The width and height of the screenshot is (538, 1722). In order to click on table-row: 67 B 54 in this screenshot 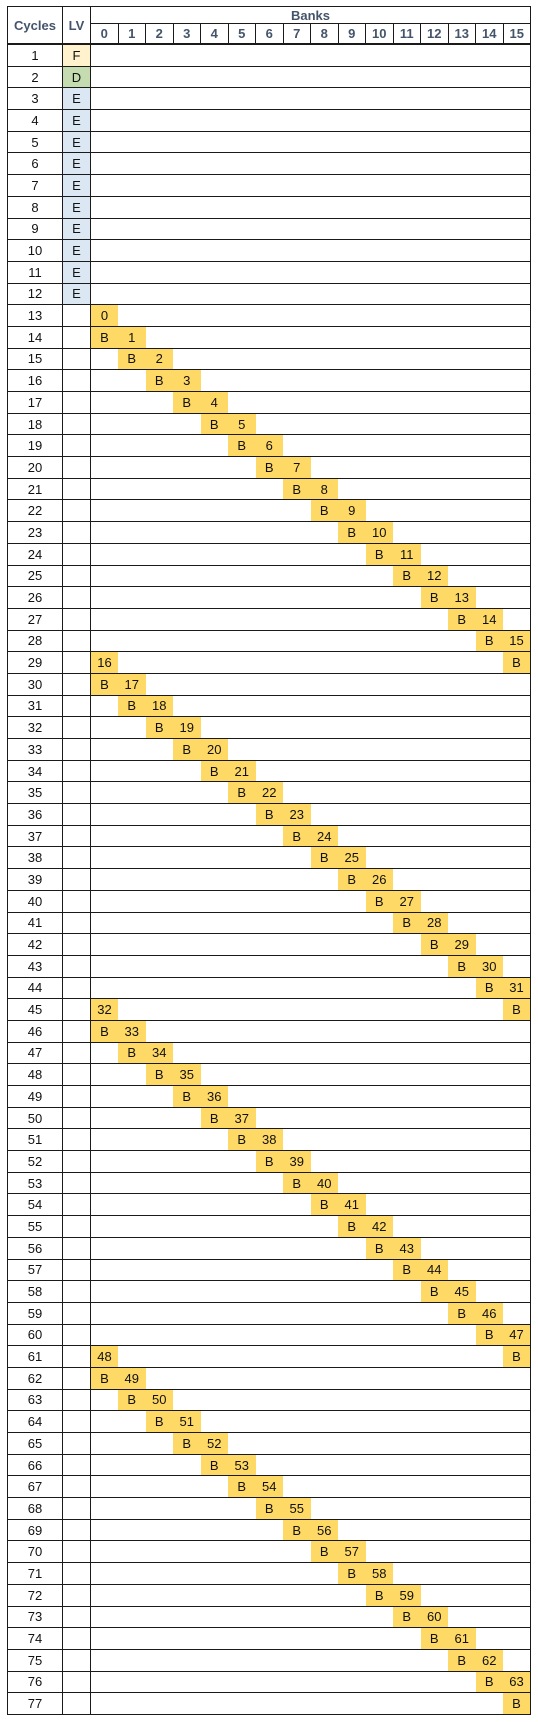, I will do `click(269, 1487)`.